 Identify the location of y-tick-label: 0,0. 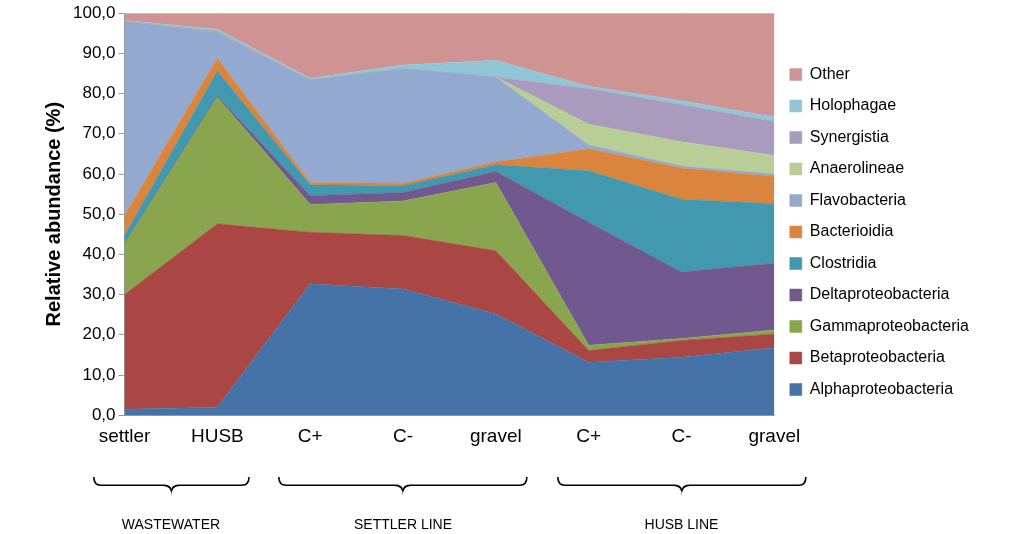
(103, 414).